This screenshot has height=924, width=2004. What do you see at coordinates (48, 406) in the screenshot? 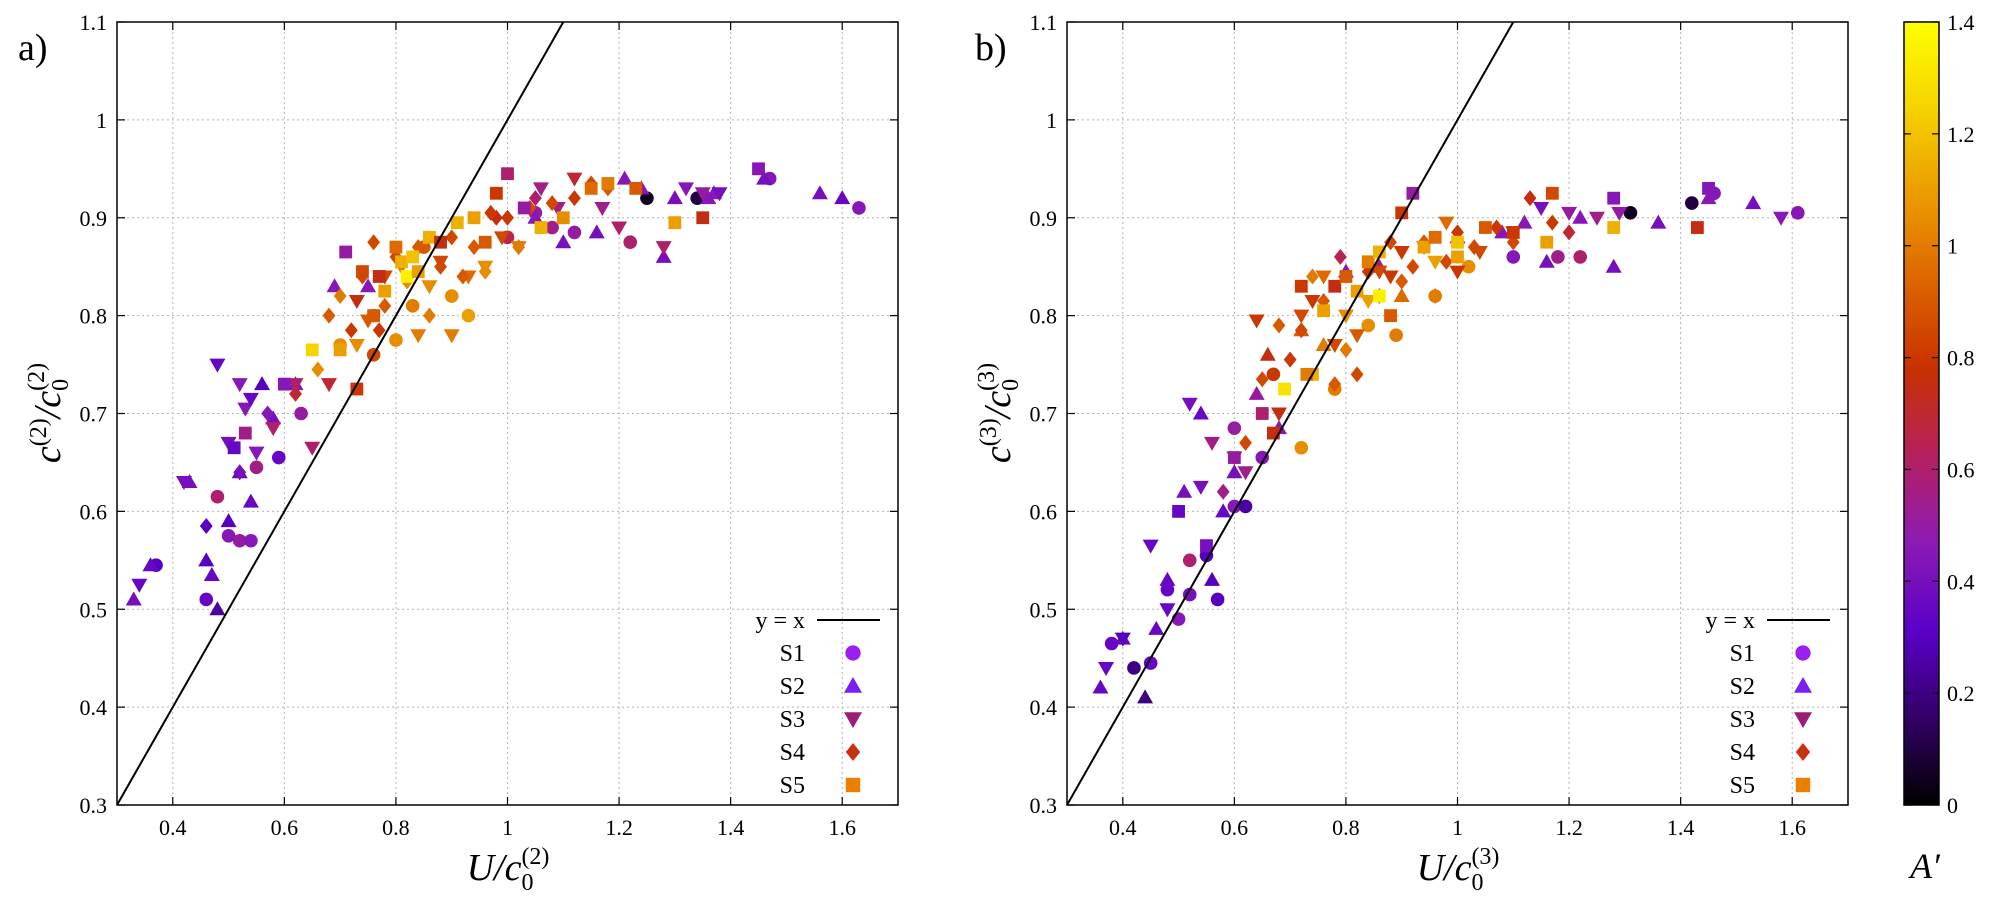
I see `panel-a-ylabel-slash: /c` at bounding box center [48, 406].